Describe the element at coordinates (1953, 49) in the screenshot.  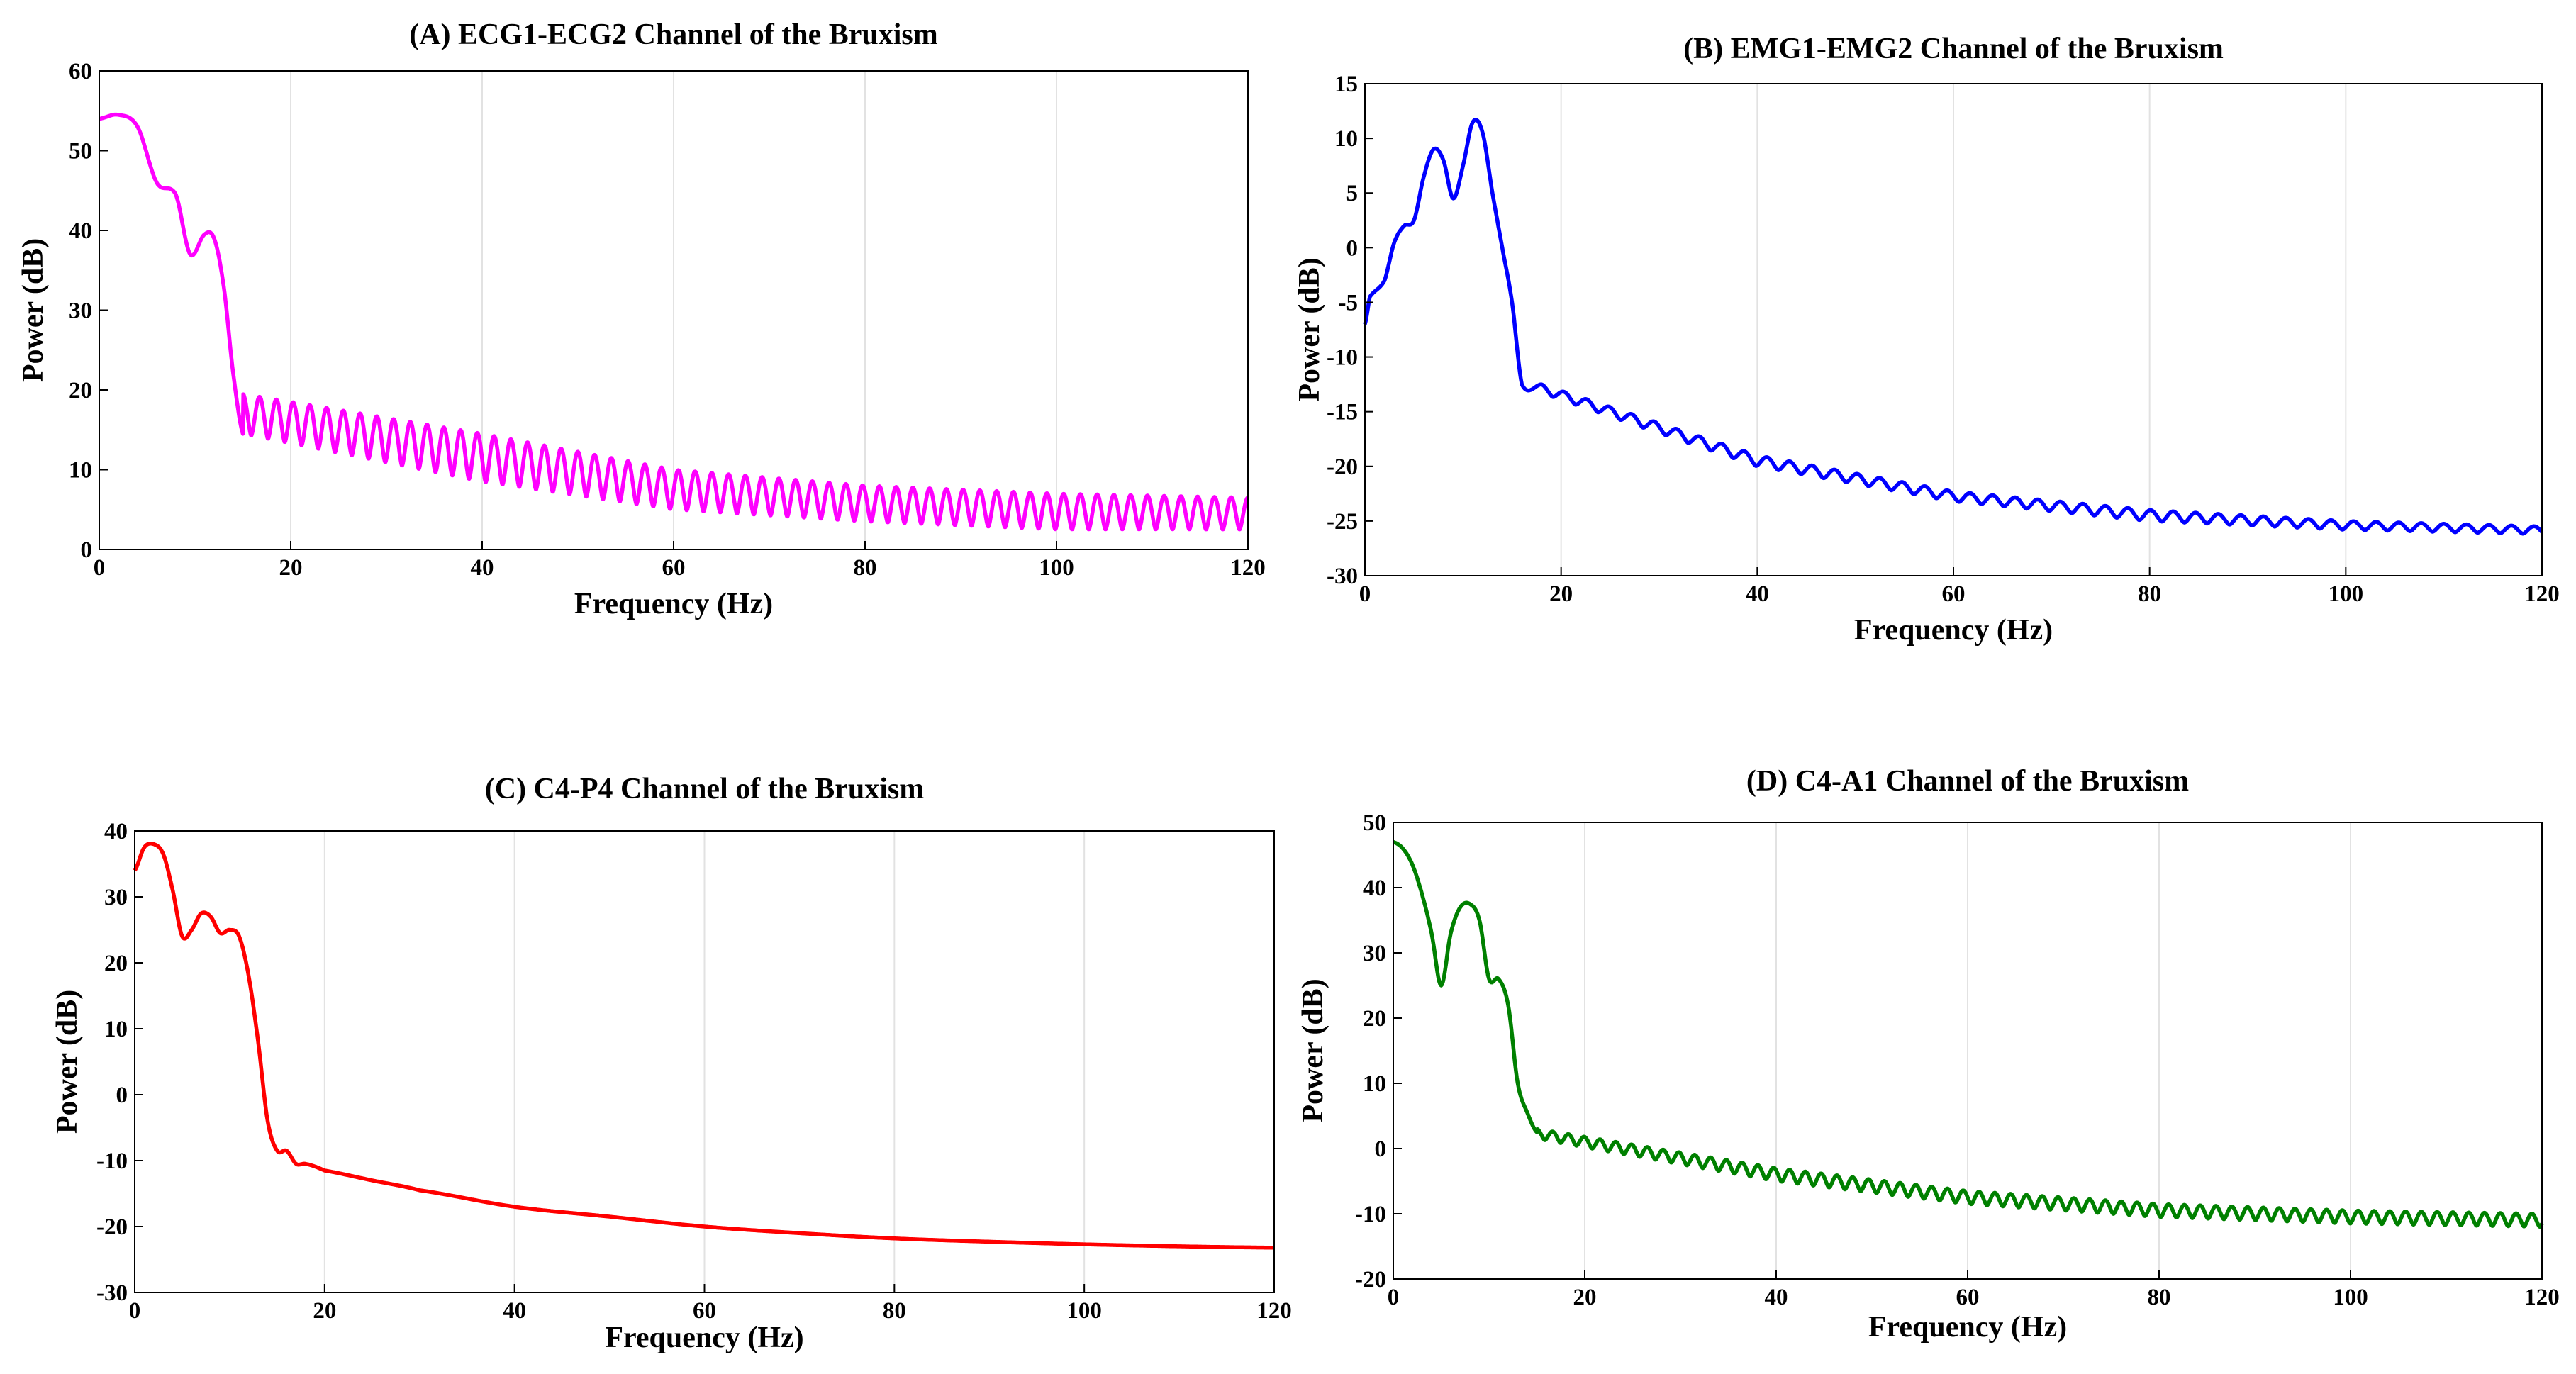
I see `chart-title: (B) EMG1-EMG2 Channel of the Bruxism` at that location.